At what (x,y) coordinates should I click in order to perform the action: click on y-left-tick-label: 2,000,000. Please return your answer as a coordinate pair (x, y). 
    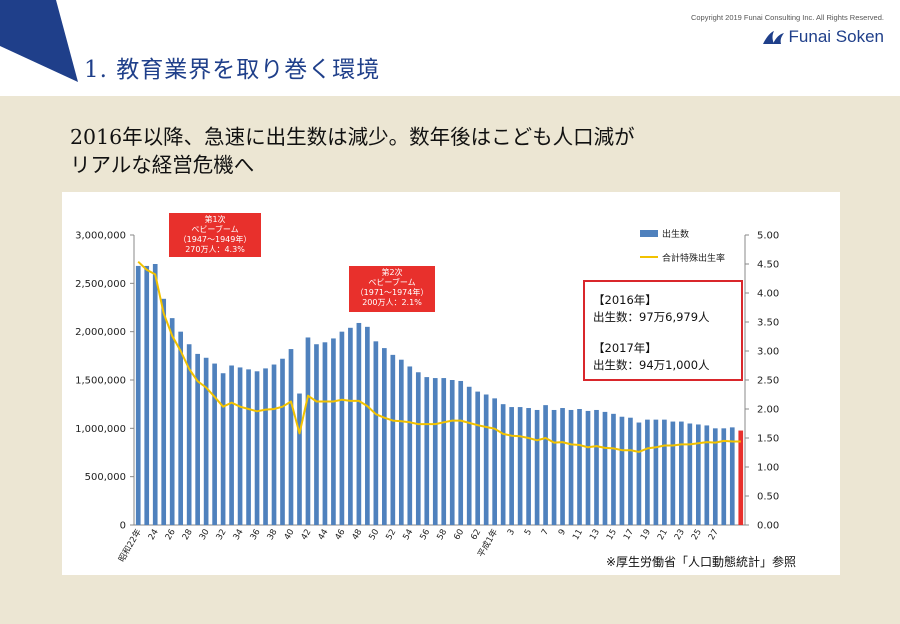
    Looking at the image, I should click on (100, 332).